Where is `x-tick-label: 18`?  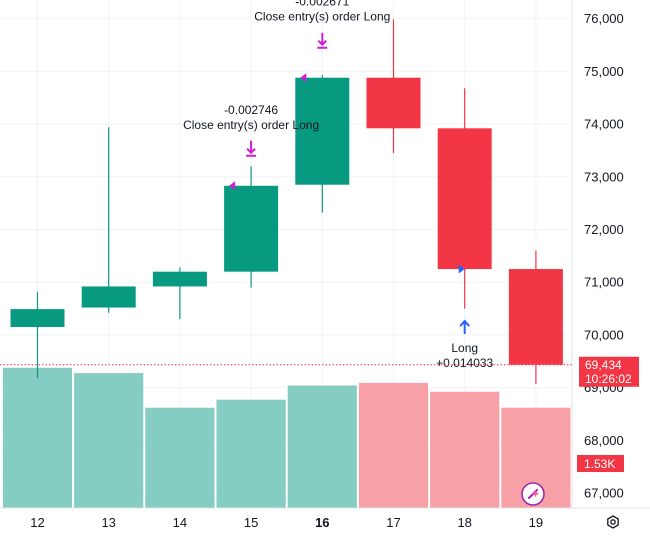 x-tick-label: 18 is located at coordinates (464, 522).